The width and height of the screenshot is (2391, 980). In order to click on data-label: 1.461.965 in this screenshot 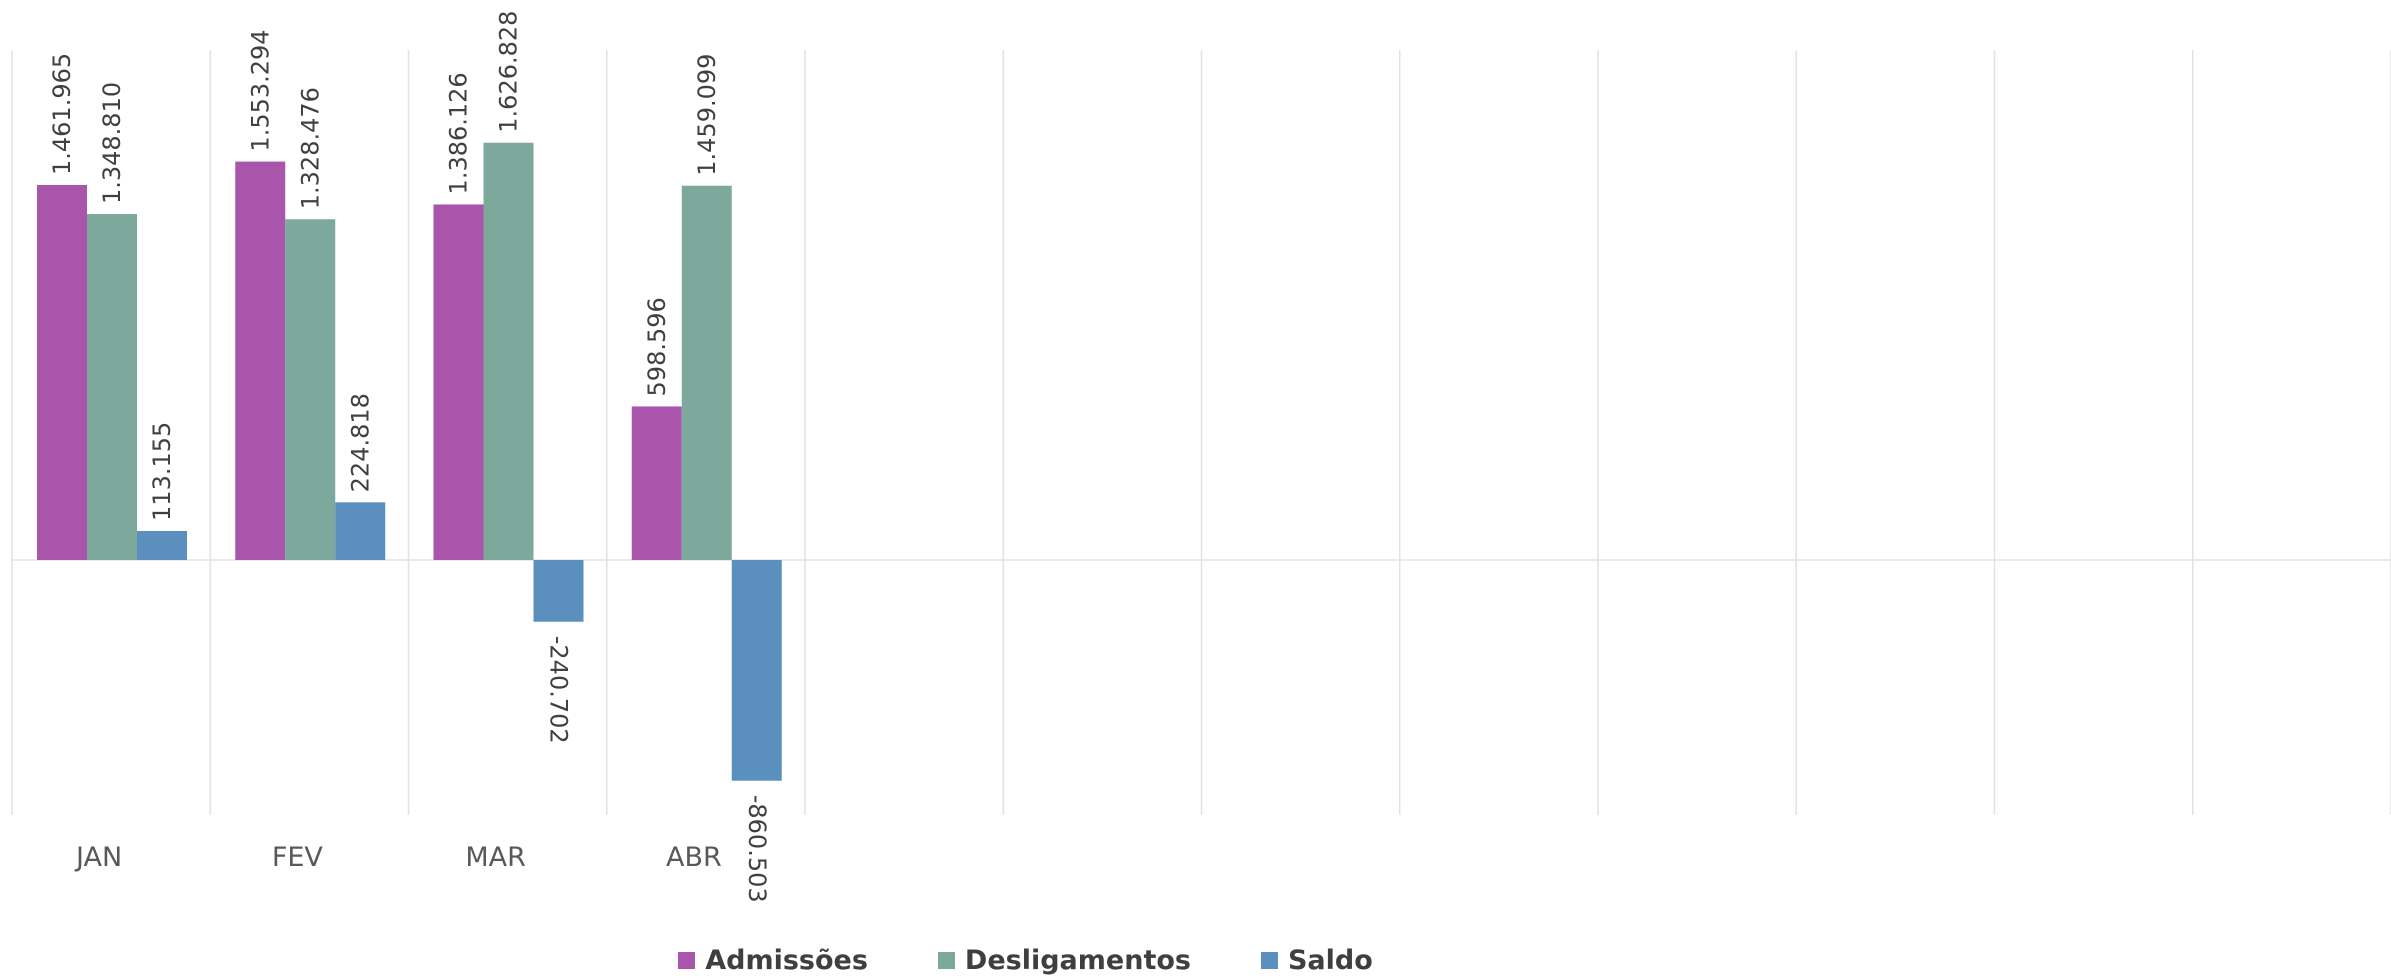, I will do `click(62, 114)`.